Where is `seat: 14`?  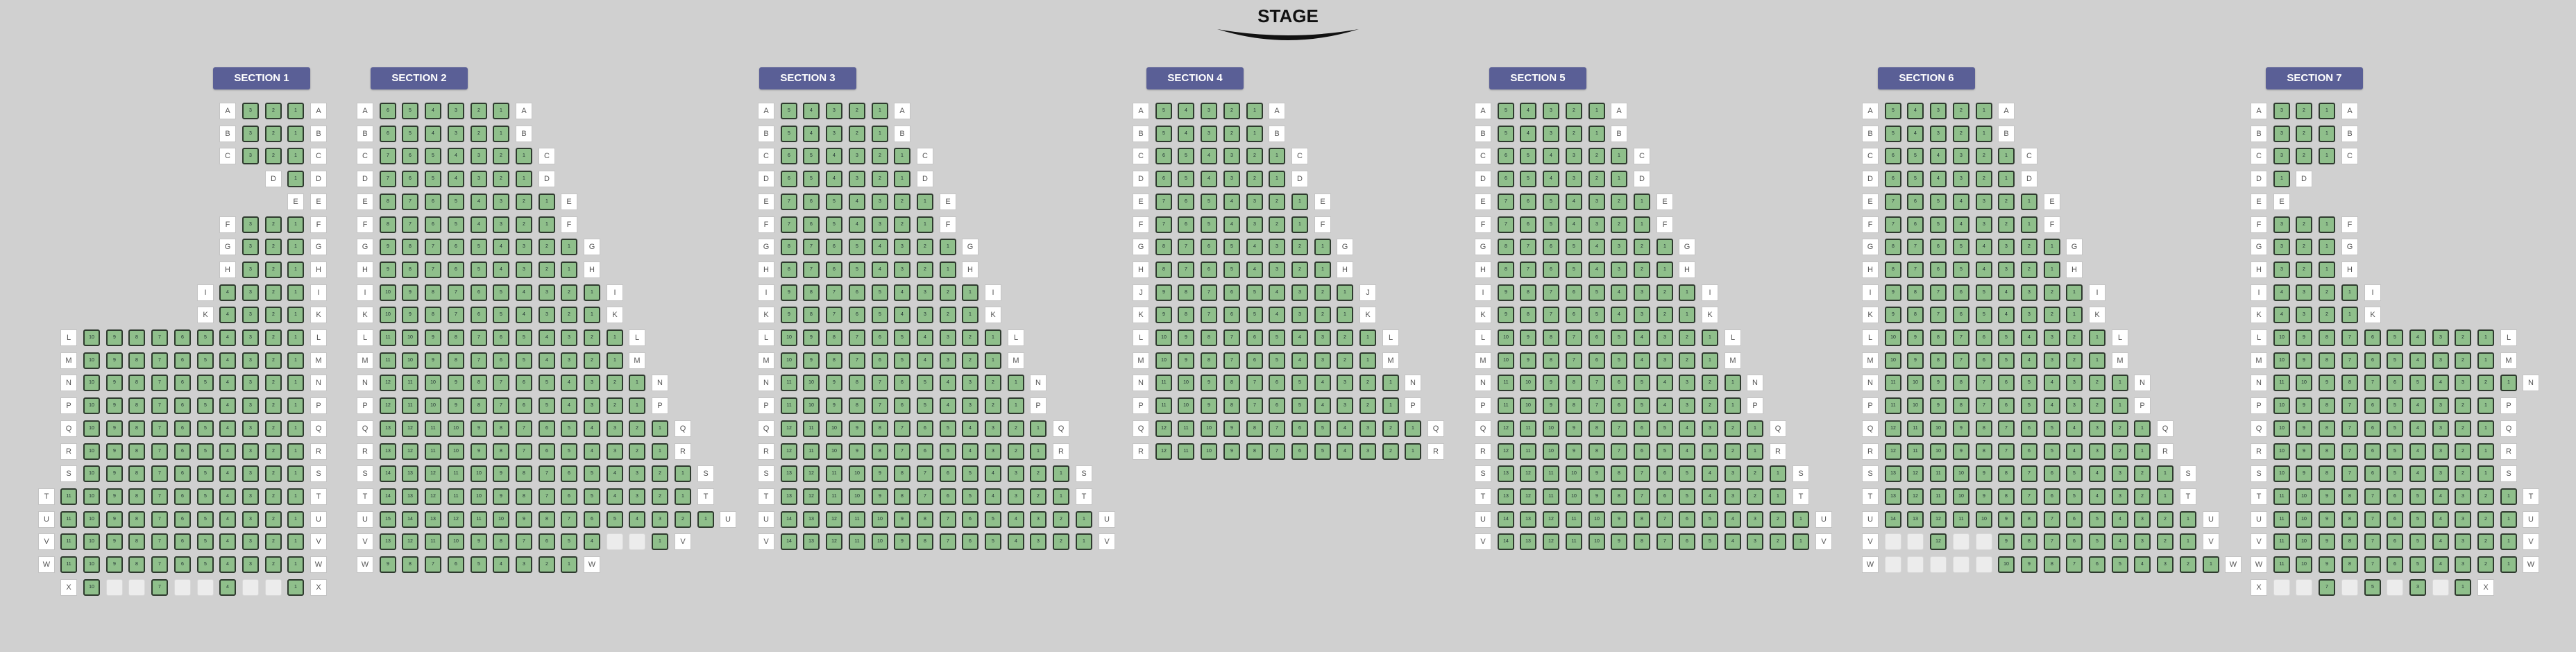
seat: 14 is located at coordinates (1893, 519).